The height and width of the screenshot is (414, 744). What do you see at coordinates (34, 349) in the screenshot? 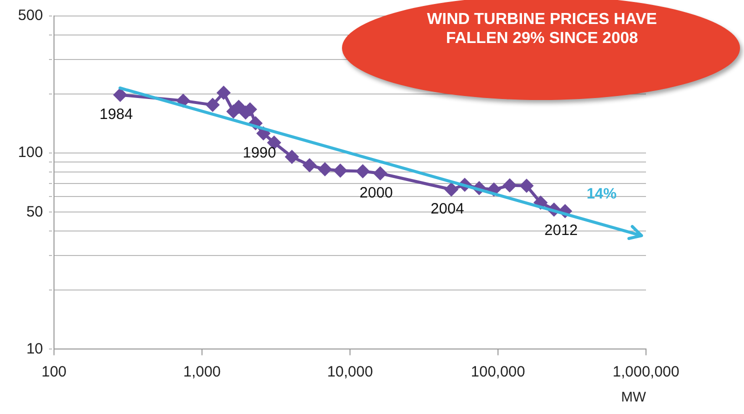
I see `y-tick-label: 10` at bounding box center [34, 349].